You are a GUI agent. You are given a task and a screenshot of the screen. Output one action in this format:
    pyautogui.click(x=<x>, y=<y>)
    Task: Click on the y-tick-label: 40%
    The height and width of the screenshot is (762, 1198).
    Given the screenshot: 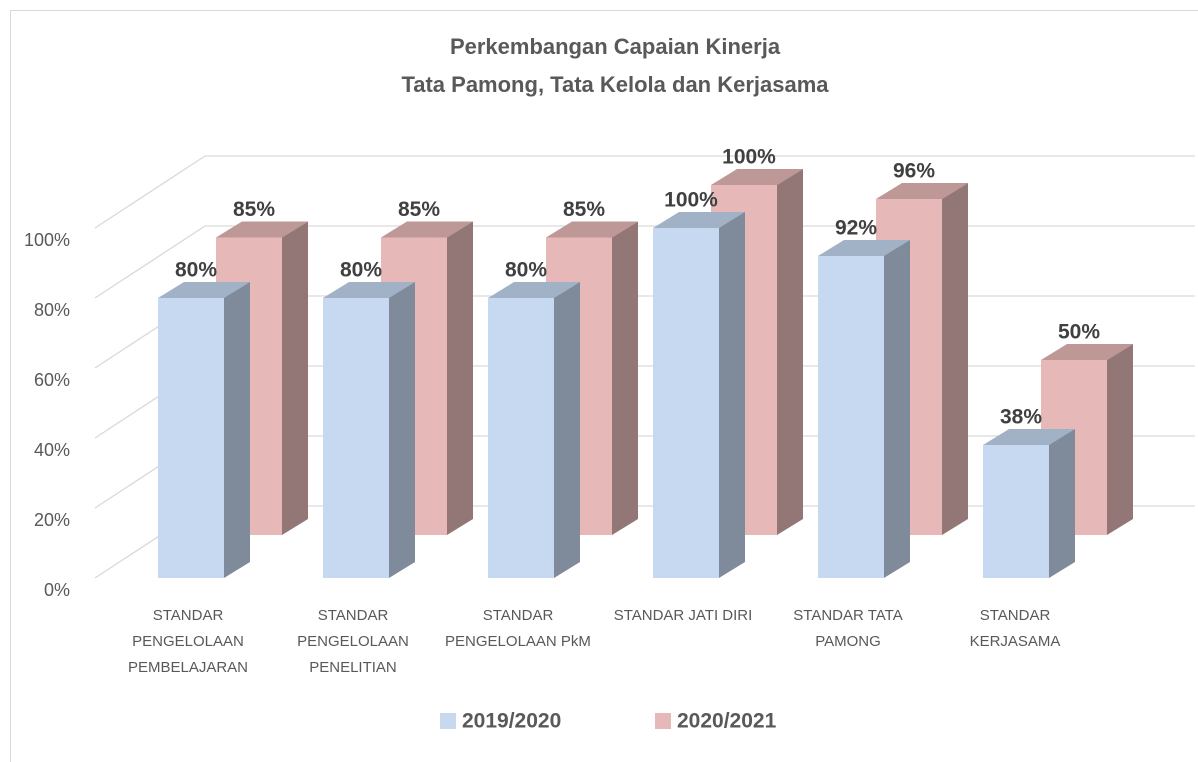 What is the action you would take?
    pyautogui.click(x=52, y=450)
    